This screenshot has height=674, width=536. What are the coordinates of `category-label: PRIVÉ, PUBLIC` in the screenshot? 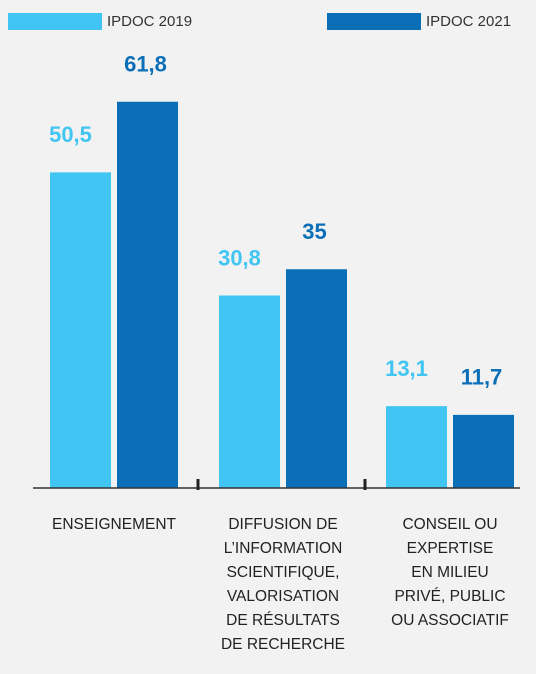 It's located at (449, 596).